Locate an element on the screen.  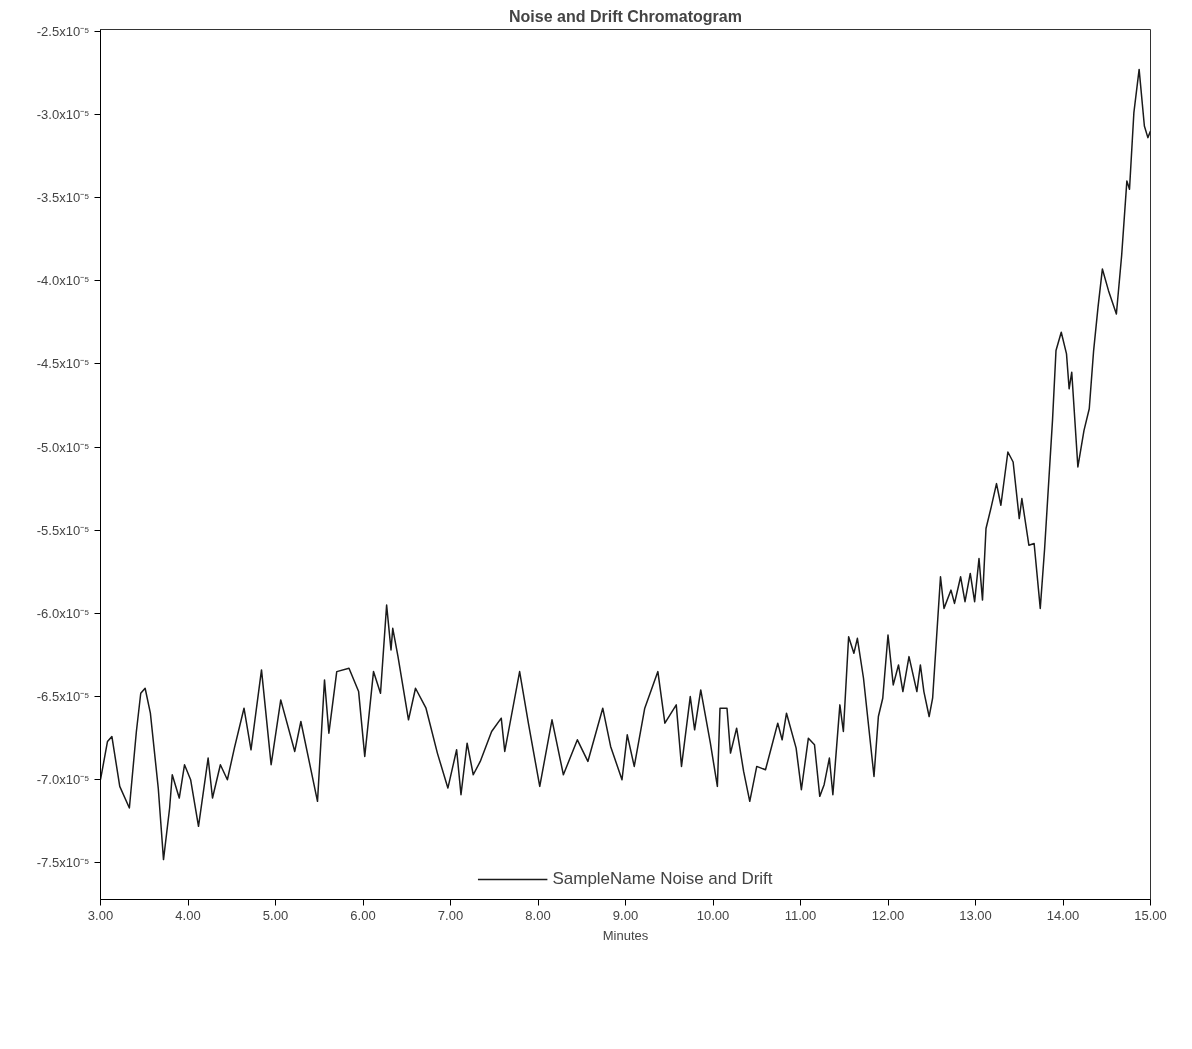
x-tick-label: 8.00 is located at coordinates (538, 915).